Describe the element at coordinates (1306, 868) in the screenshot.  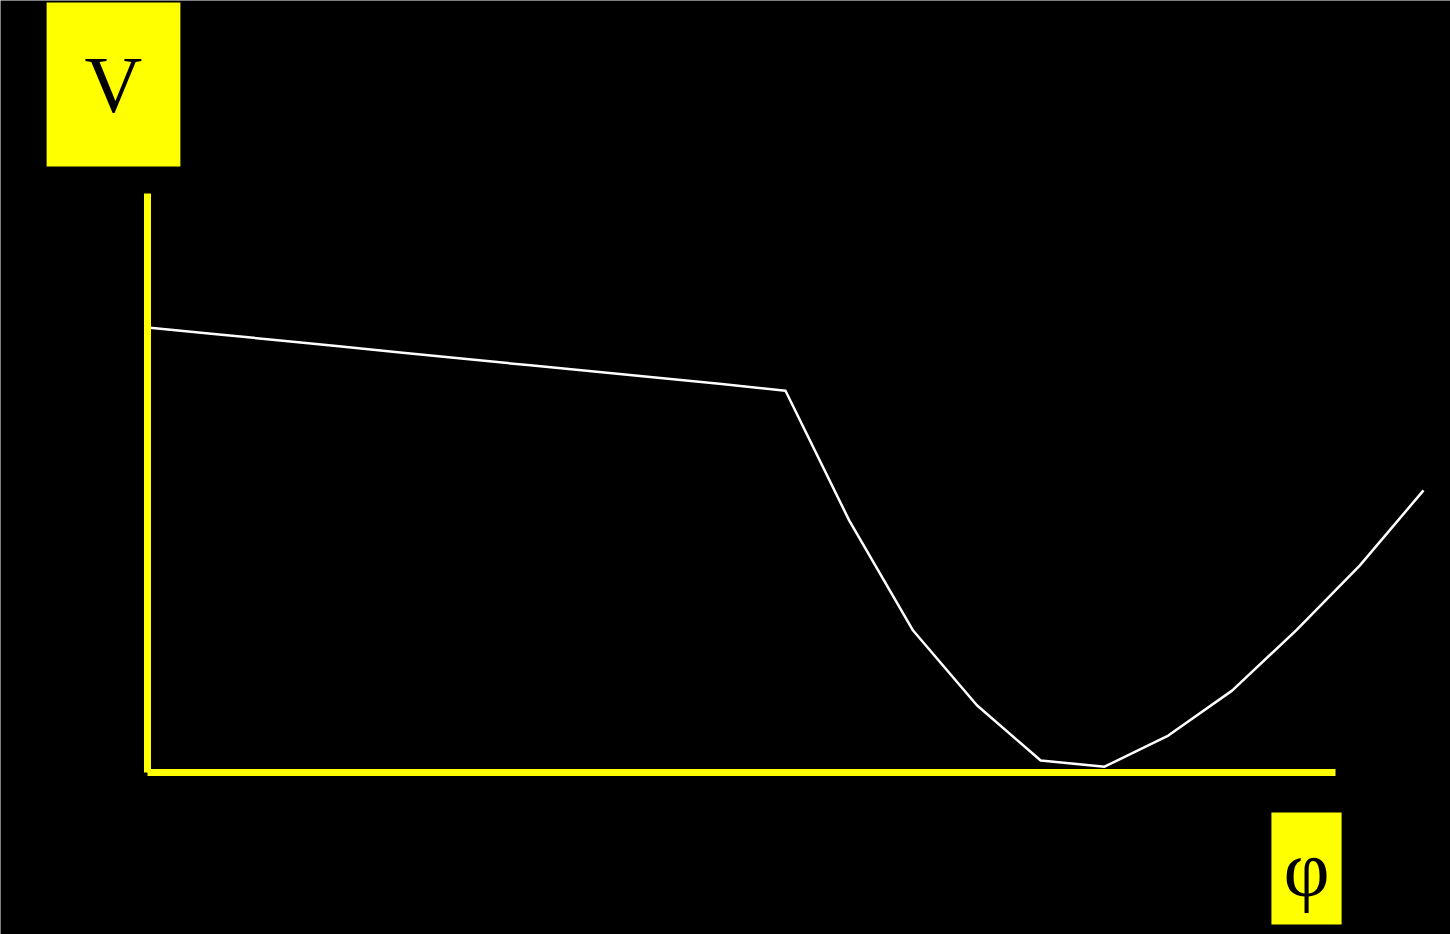
I see `x-axis-title: φ` at that location.